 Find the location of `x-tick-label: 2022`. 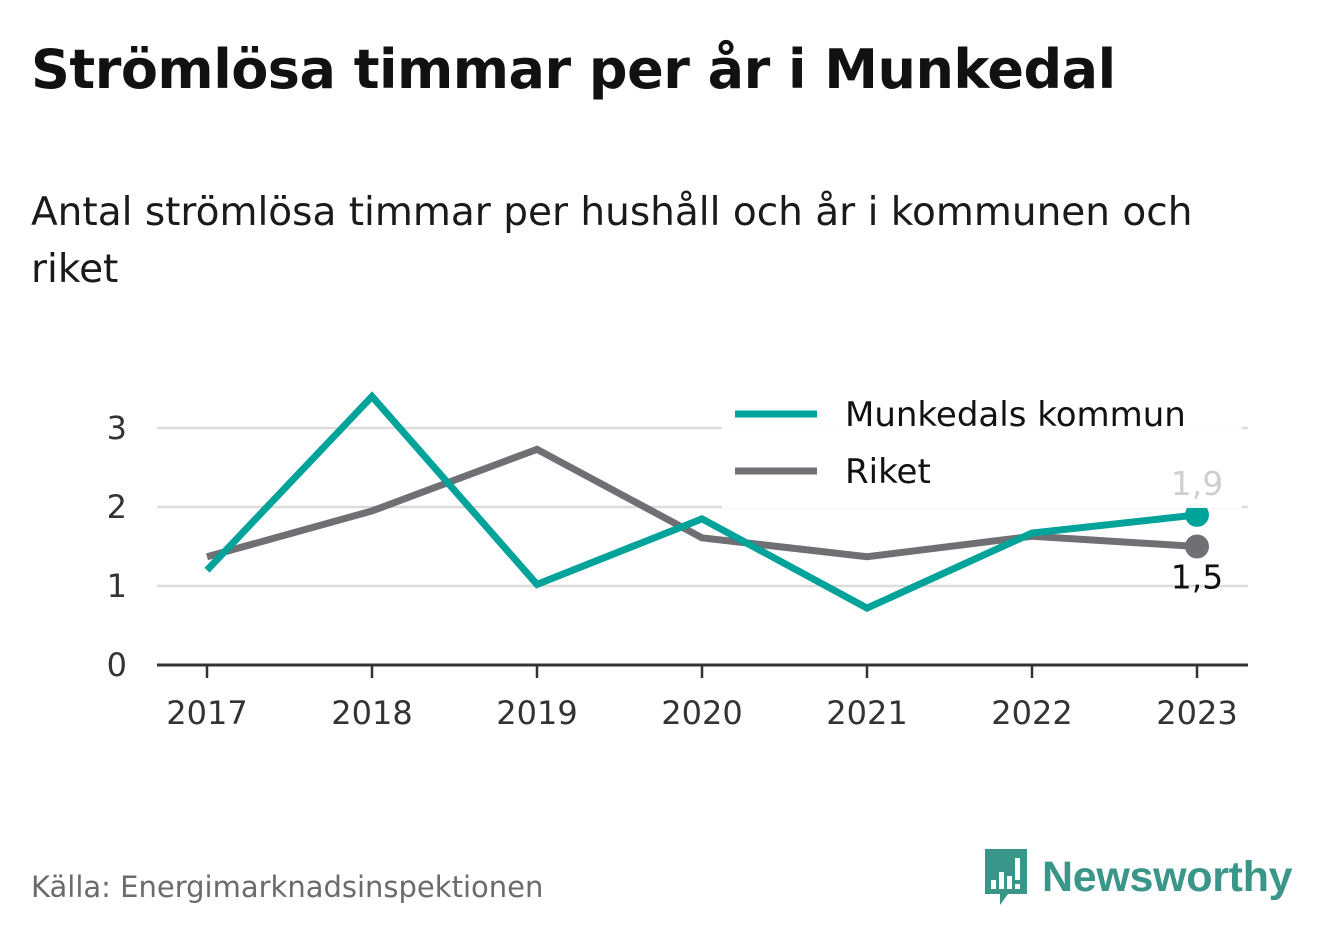

x-tick-label: 2022 is located at coordinates (1031, 713).